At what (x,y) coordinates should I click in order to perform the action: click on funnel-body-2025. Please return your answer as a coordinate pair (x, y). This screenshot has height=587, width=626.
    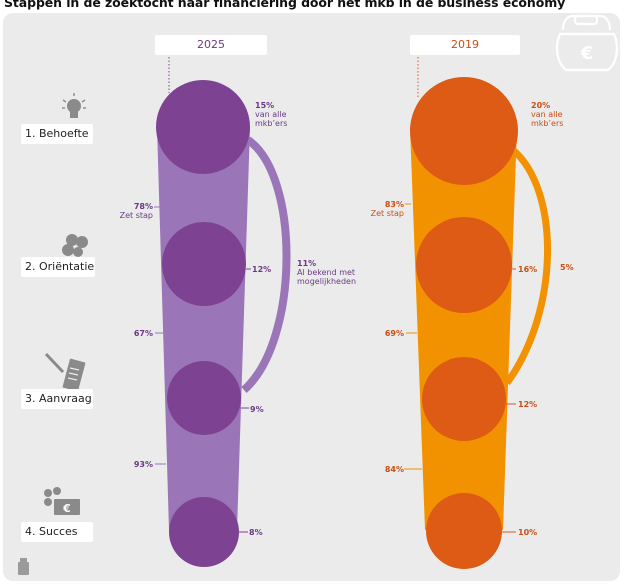
    Looking at the image, I should click on (203, 328).